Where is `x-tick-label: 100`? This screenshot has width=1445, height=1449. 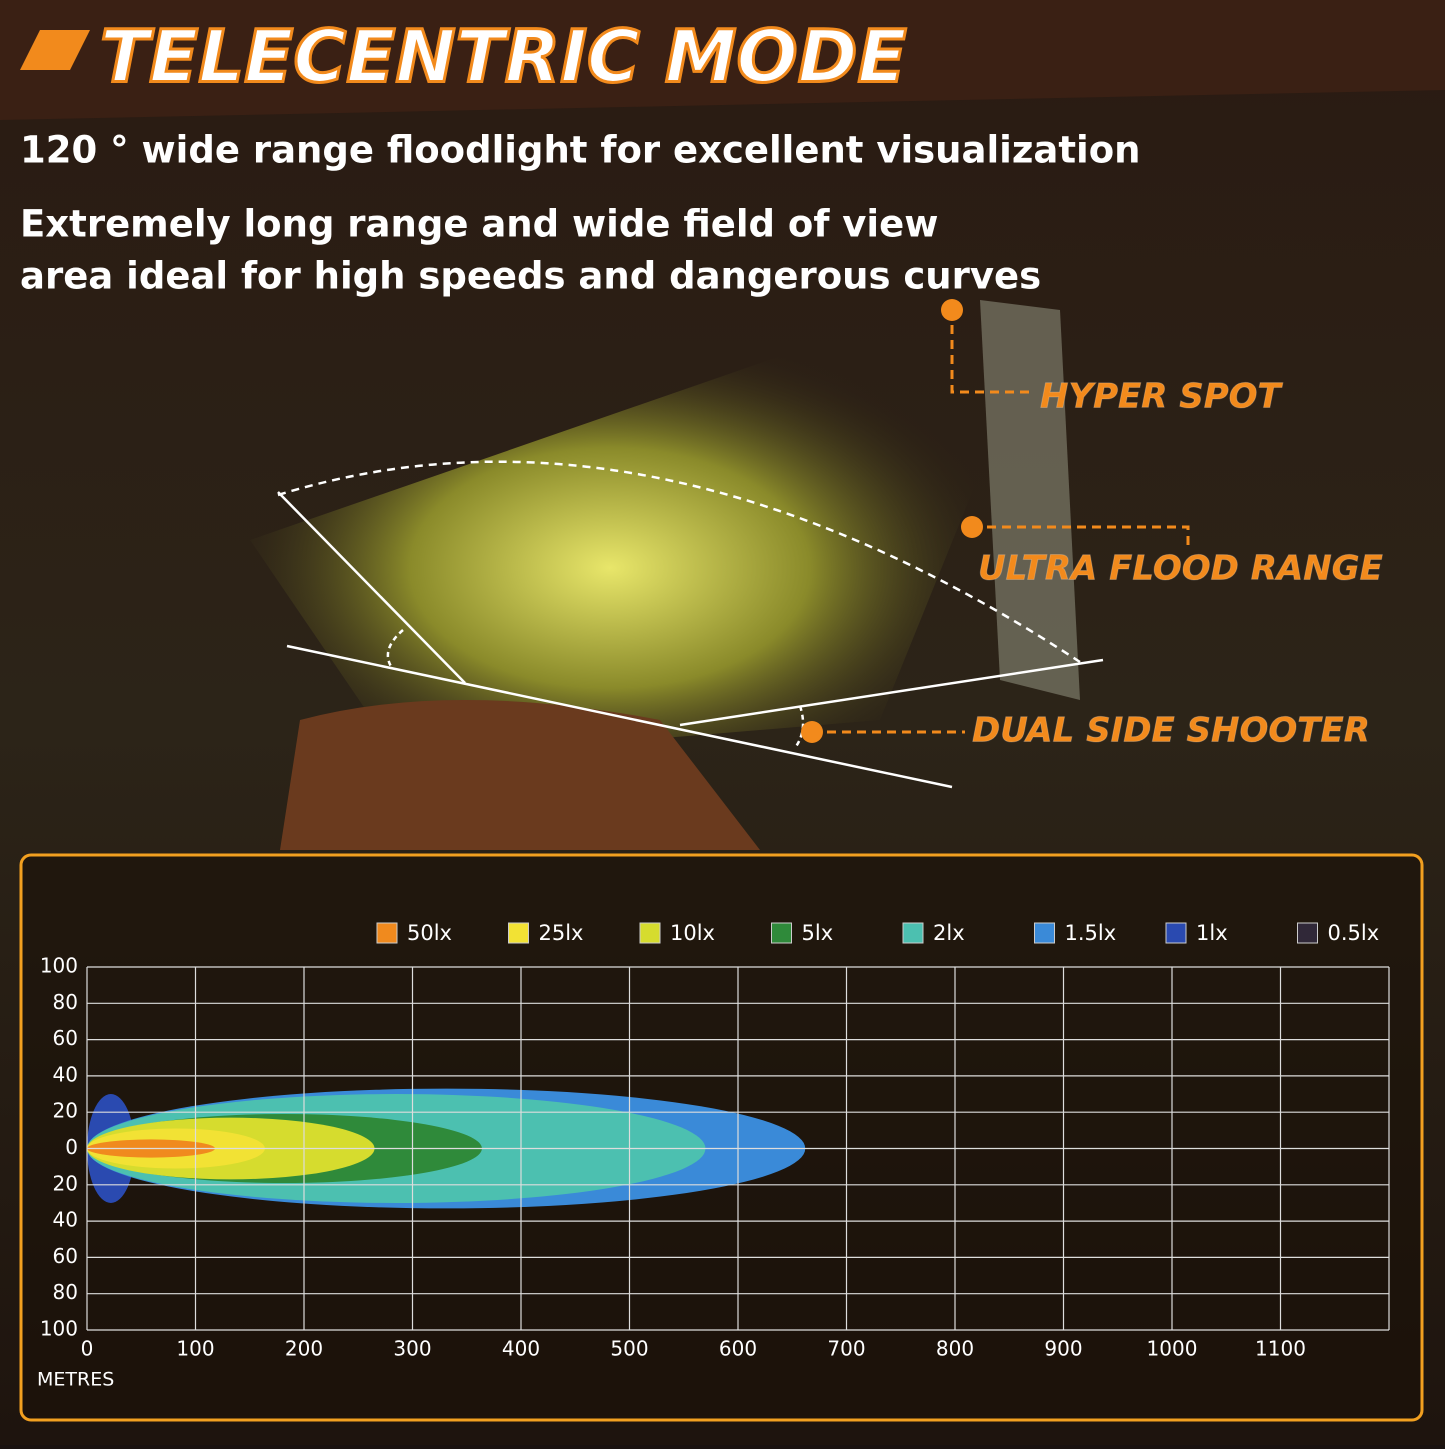
x-tick-label: 100 is located at coordinates (195, 1349).